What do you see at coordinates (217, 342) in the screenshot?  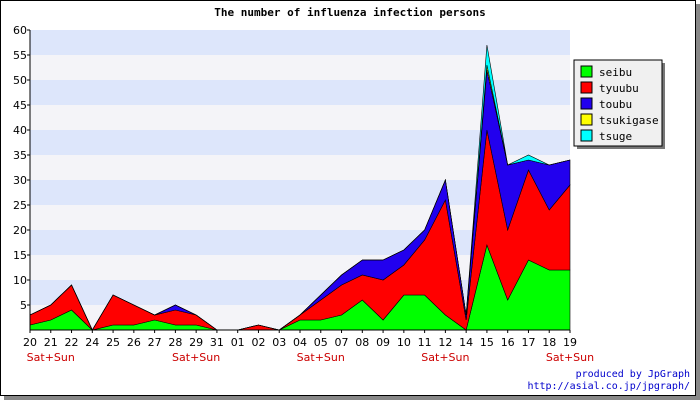 I see `x-tick-label: 31` at bounding box center [217, 342].